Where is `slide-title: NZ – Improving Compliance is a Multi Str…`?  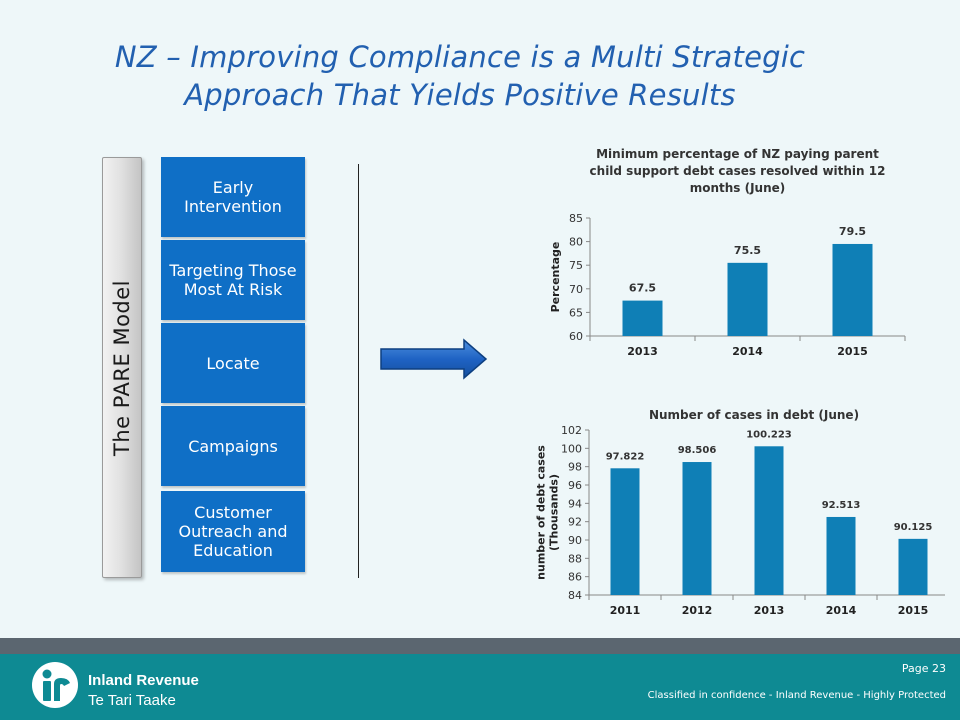
slide-title: NZ – Improving Compliance is a Multi Str… is located at coordinates (460, 76).